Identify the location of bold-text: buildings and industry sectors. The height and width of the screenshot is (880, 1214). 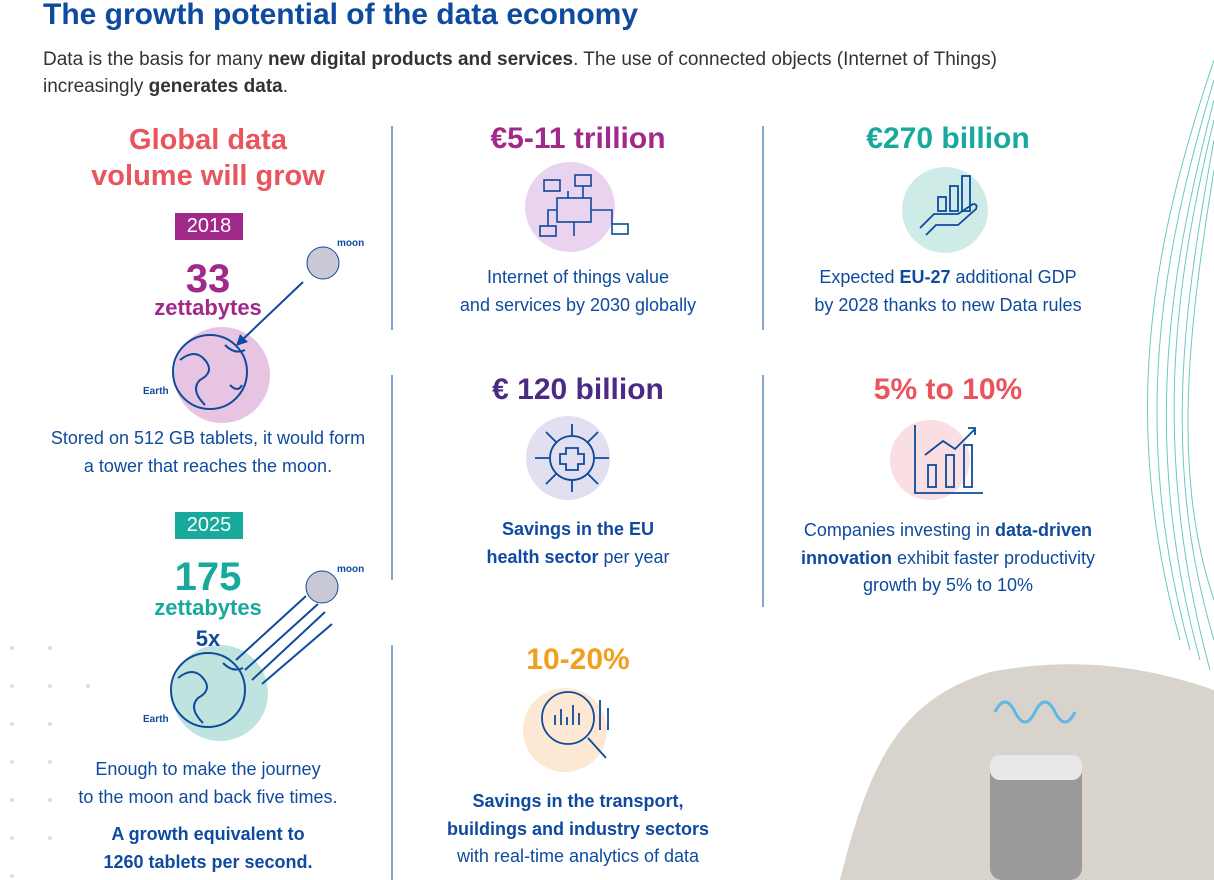
(578, 828).